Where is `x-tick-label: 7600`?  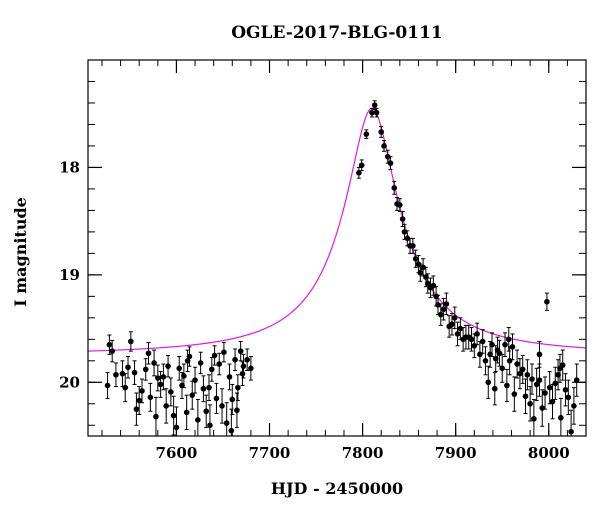
x-tick-label: 7600 is located at coordinates (177, 453).